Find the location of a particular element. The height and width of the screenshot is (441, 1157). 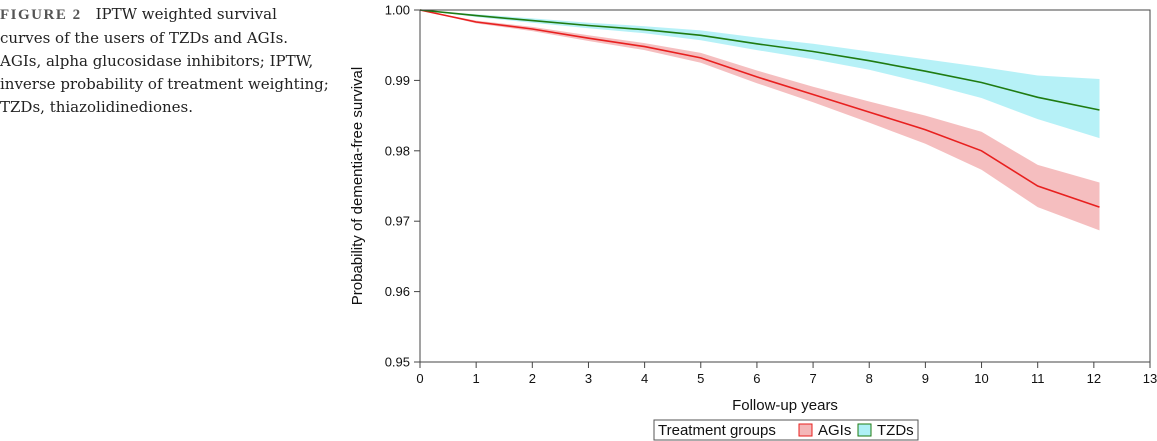

x-tick-label: 12 is located at coordinates (1094, 378).